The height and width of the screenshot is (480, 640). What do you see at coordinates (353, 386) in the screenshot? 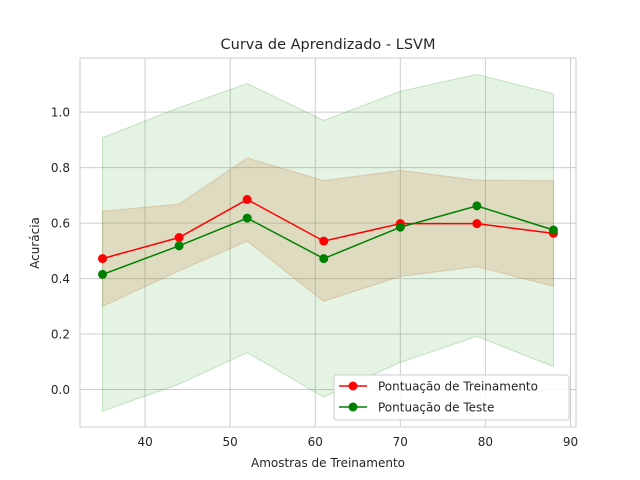
I see `legend-marker-train` at bounding box center [353, 386].